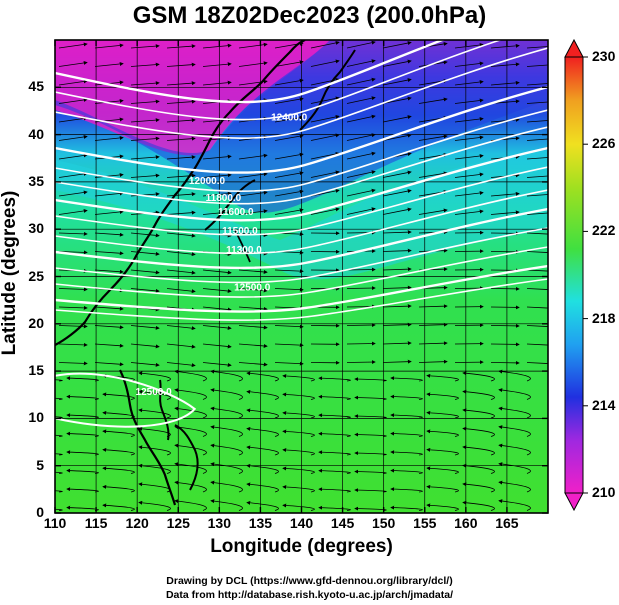 The width and height of the screenshot is (619, 605). I want to click on chart-title: GSM 18Z02Dec2023 (200.0hPa), so click(309, 15).